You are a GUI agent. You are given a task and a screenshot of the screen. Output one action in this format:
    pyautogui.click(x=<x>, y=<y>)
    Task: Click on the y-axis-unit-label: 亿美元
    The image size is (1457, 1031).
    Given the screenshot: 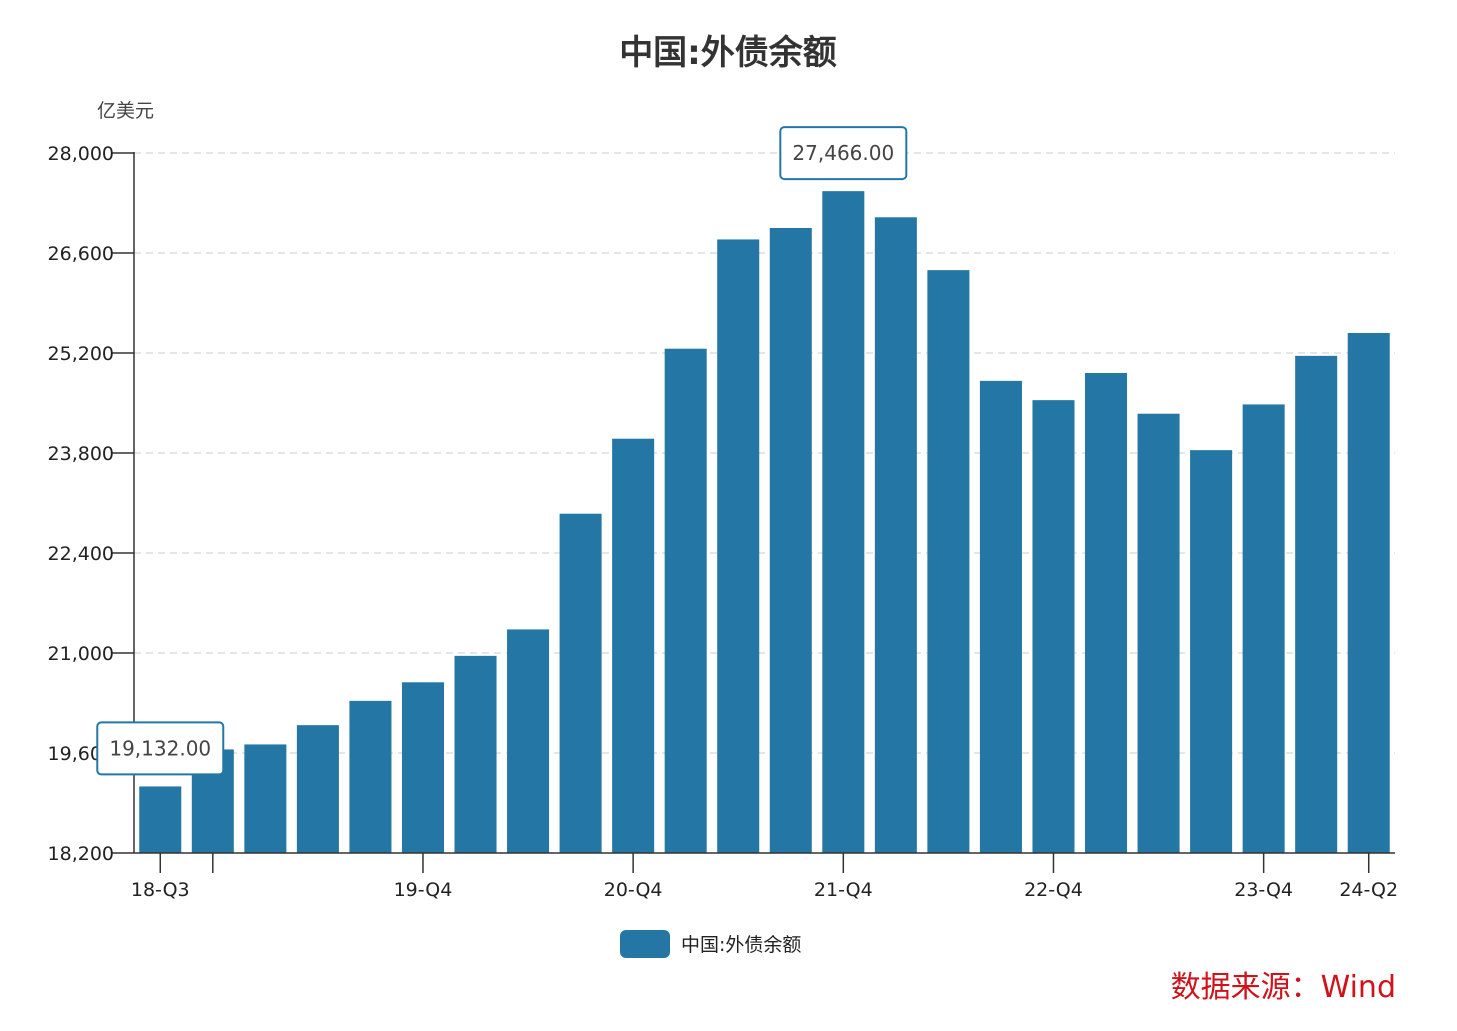 What is the action you would take?
    pyautogui.click(x=125, y=111)
    